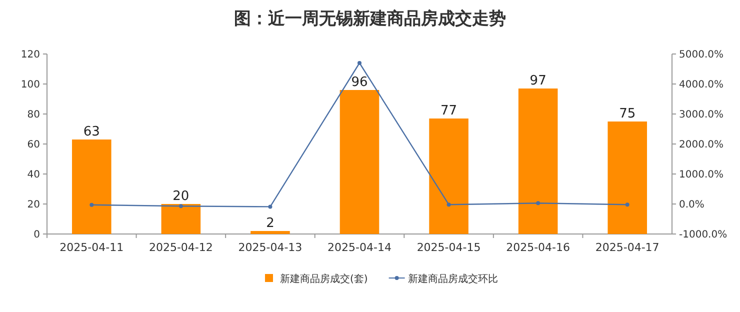 Image resolution: width=740 pixels, height=312 pixels. Describe the element at coordinates (691, 205) in the screenshot. I see `y2-tick-label: 0.0%` at that location.